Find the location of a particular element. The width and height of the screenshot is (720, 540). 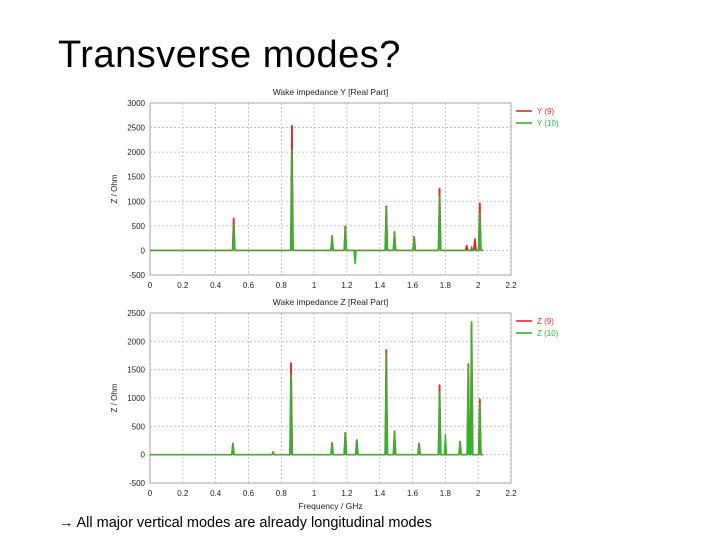

legend-label: Y (9) is located at coordinates (546, 111).